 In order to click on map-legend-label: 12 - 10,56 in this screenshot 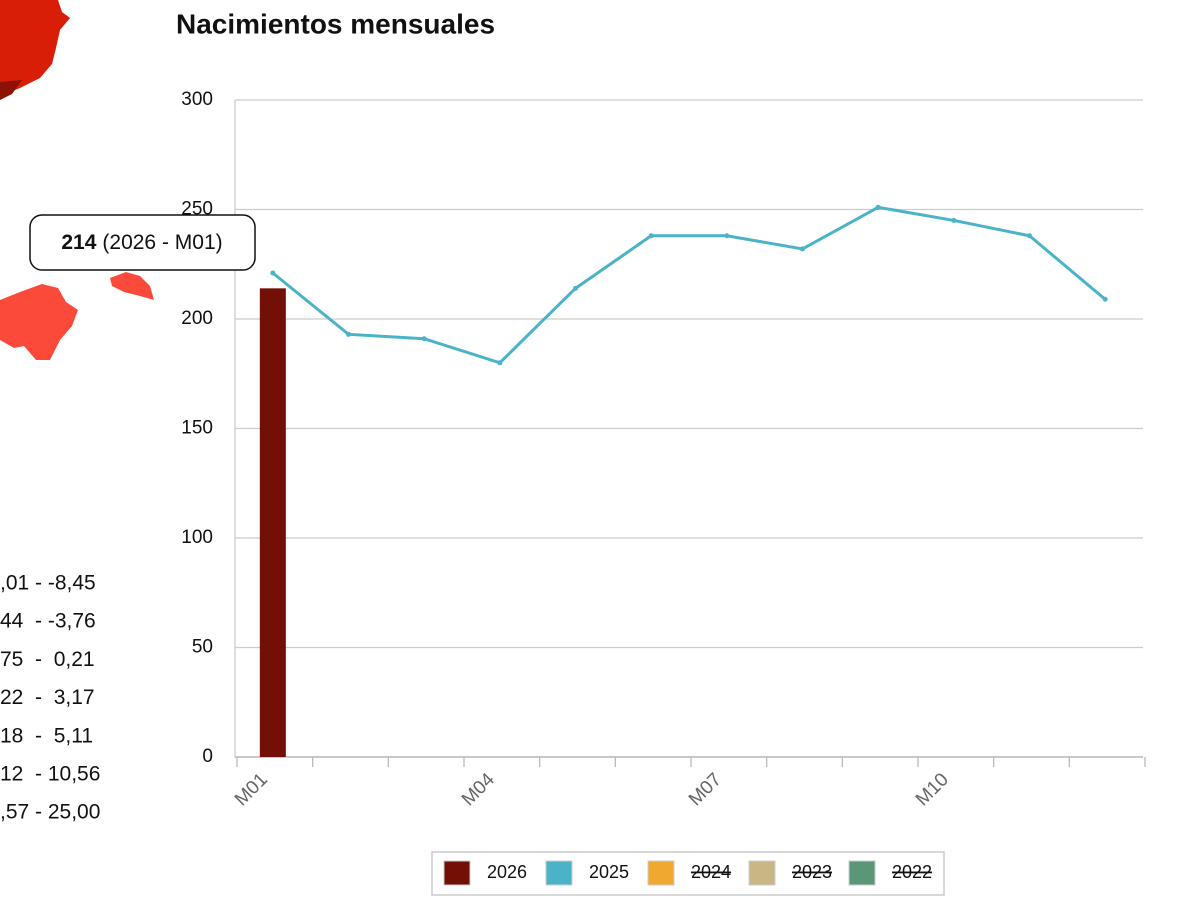, I will do `click(50, 774)`.